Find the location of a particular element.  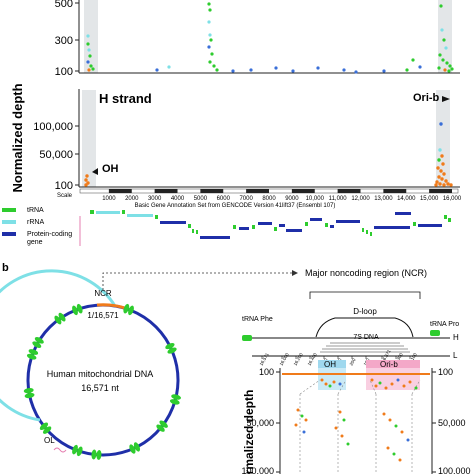

legend-rrna: rRNA is located at coordinates (35, 222).